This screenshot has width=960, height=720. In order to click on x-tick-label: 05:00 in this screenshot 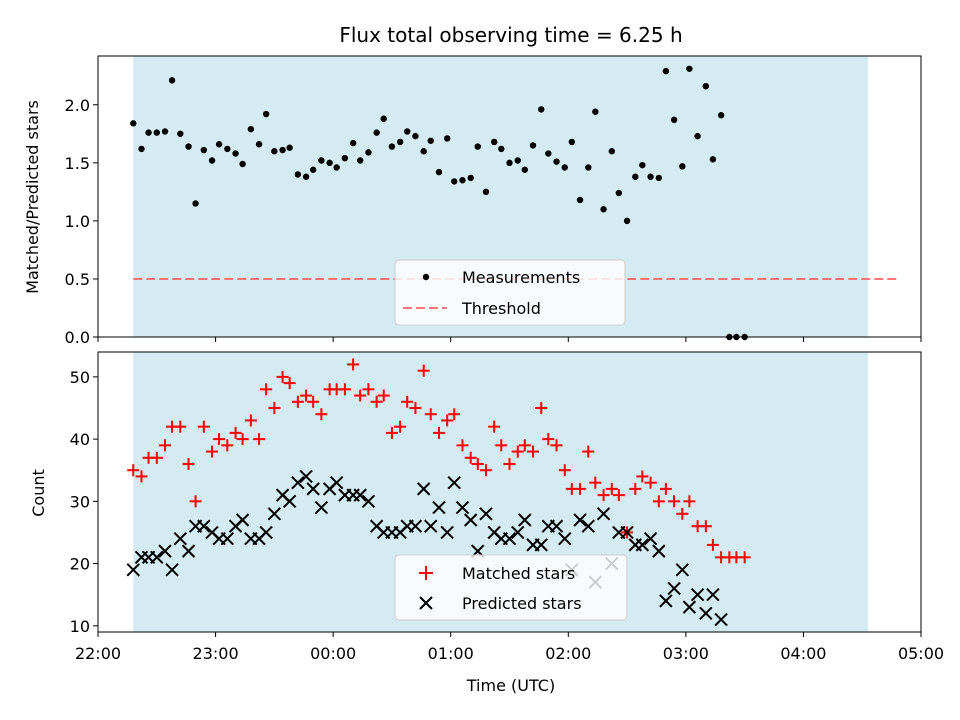, I will do `click(921, 653)`.